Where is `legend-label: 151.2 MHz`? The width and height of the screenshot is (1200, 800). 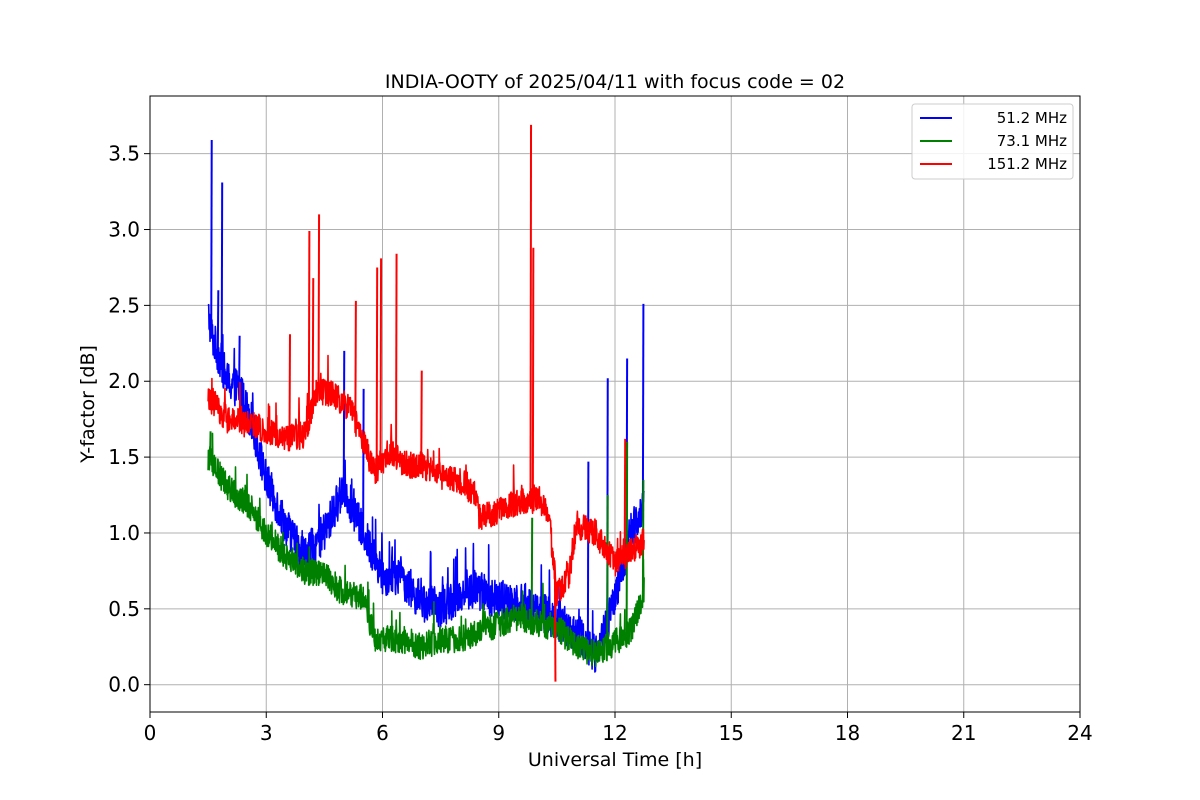
legend-label: 151.2 MHz is located at coordinates (1027, 164).